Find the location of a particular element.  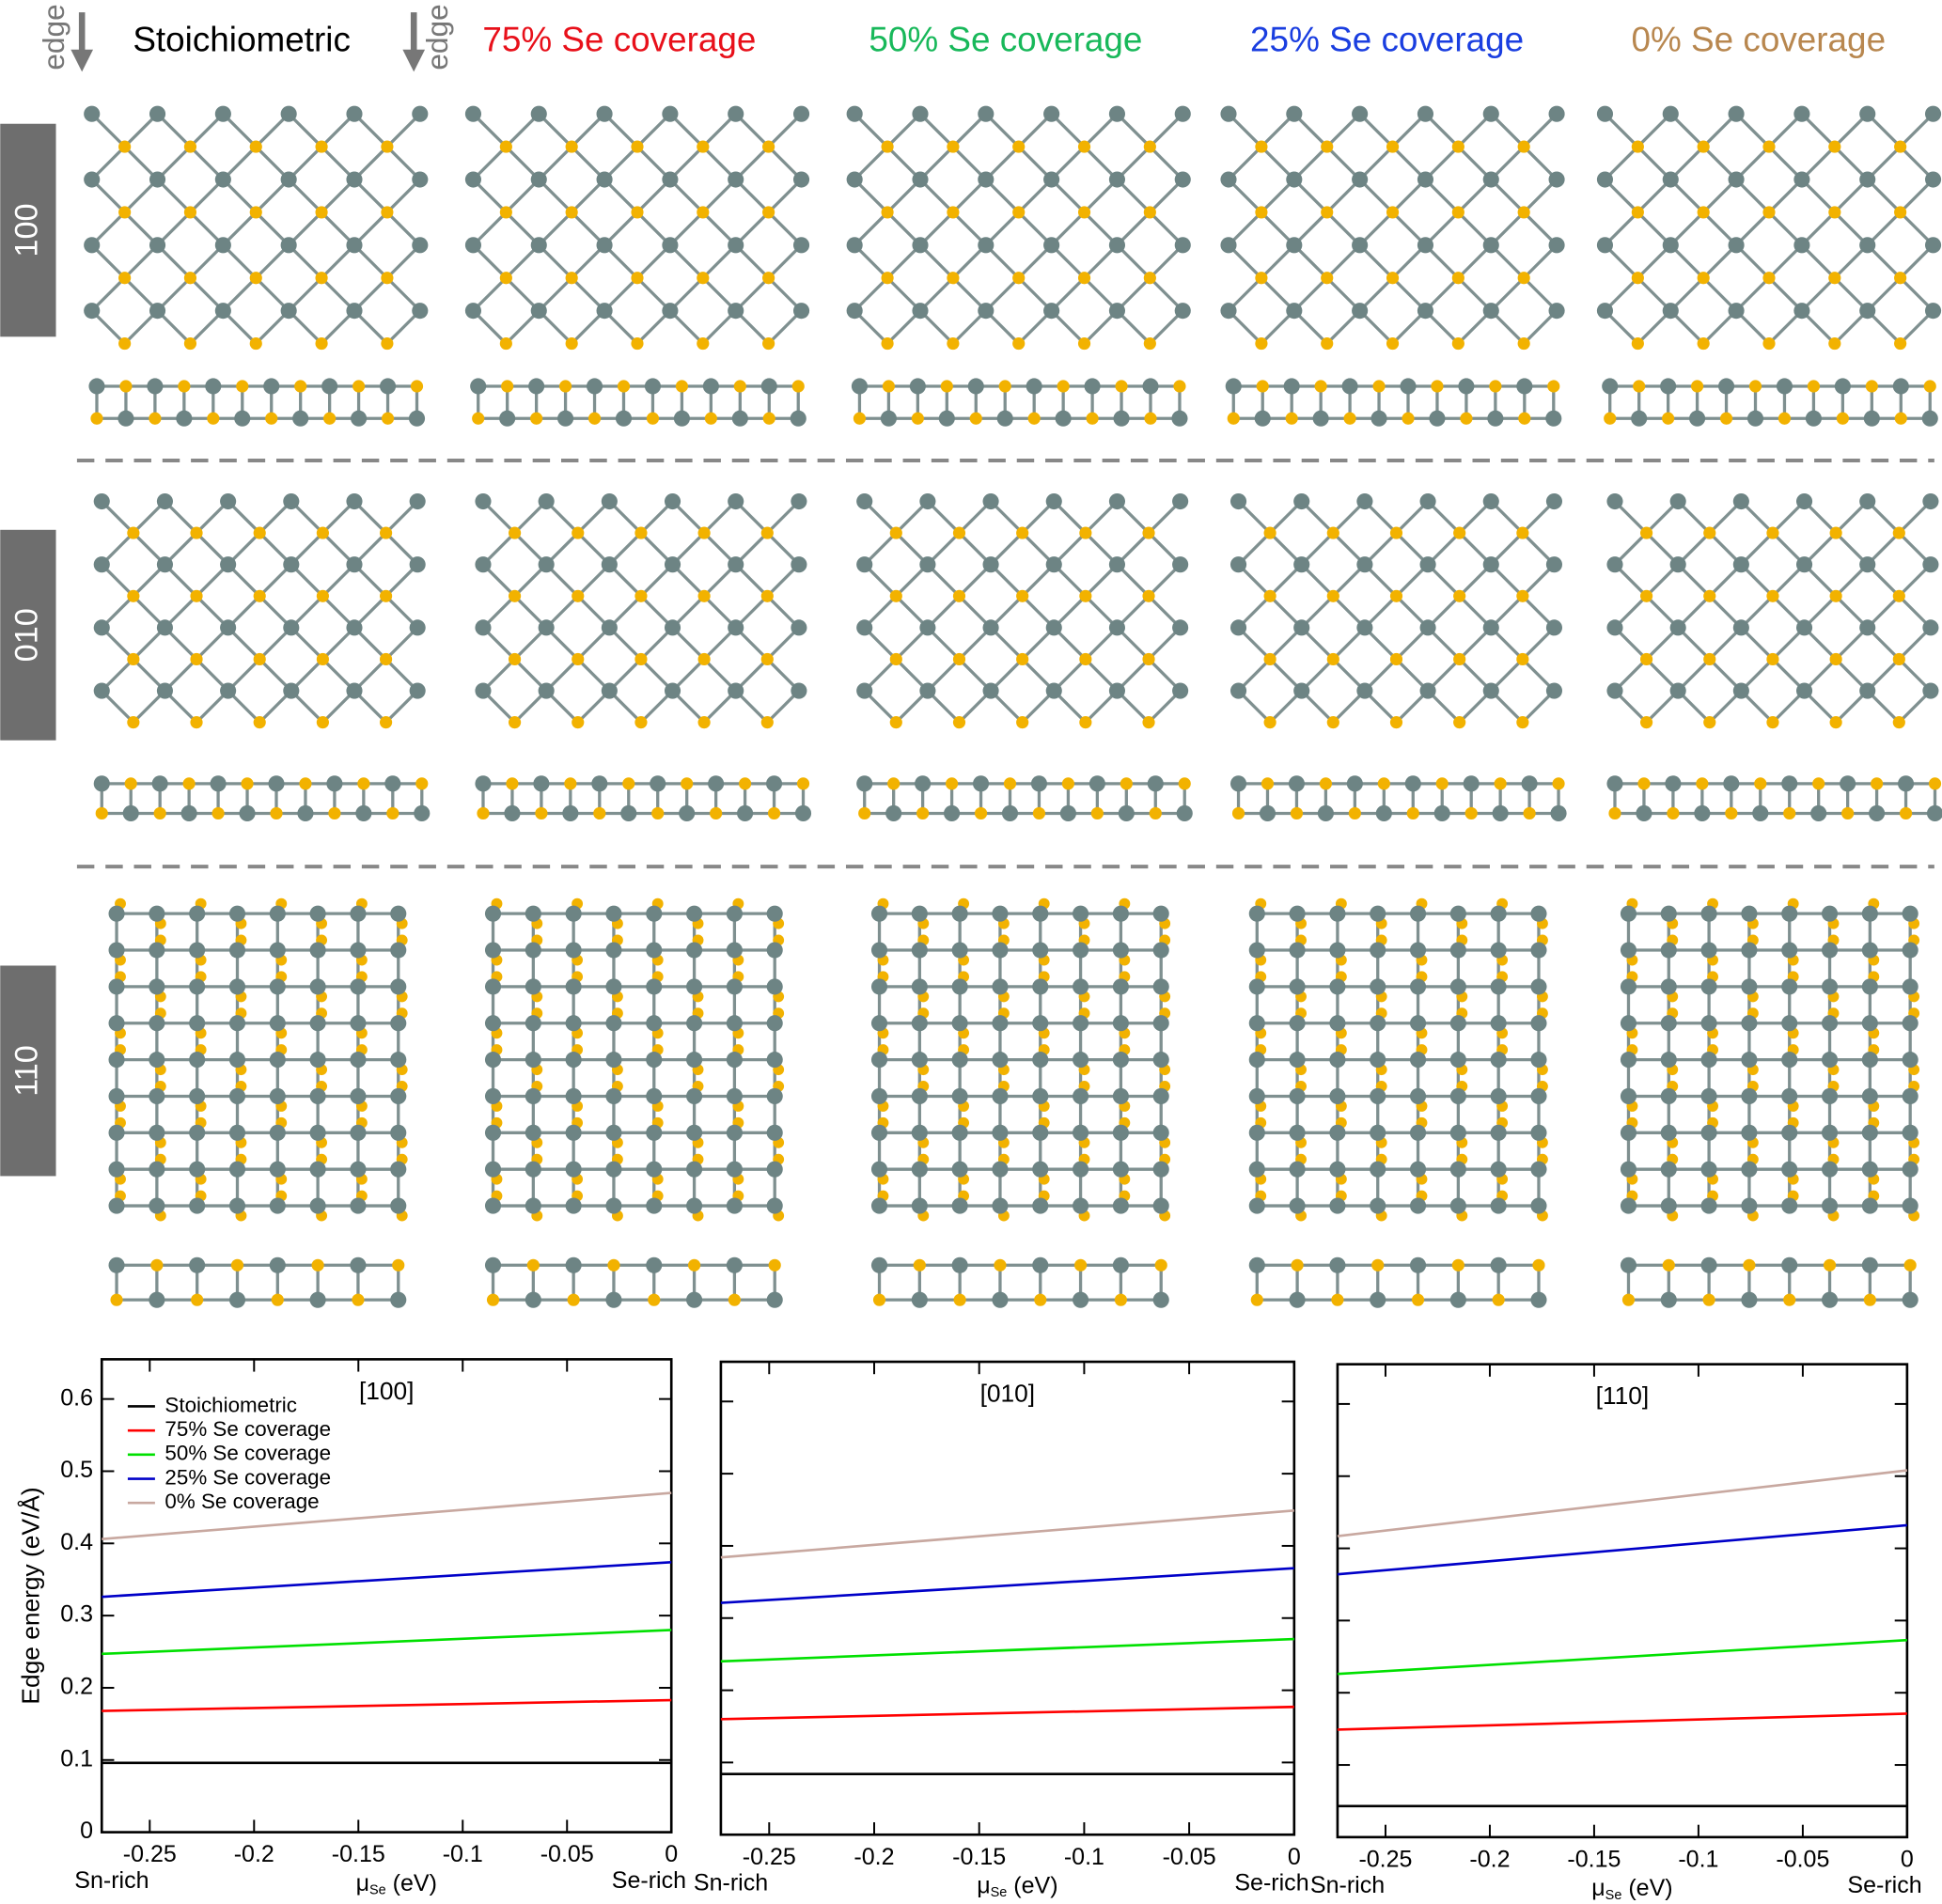

x-axis-label-part: Se is located at coordinates (377, 1889).